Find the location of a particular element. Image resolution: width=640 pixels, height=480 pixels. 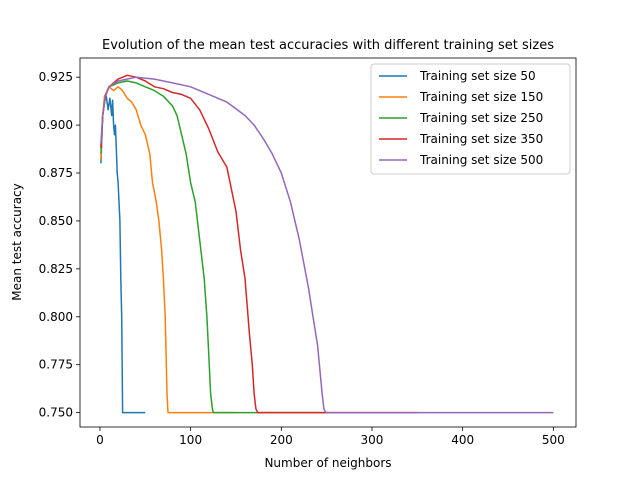

x-tick-label: 200 is located at coordinates (281, 440).